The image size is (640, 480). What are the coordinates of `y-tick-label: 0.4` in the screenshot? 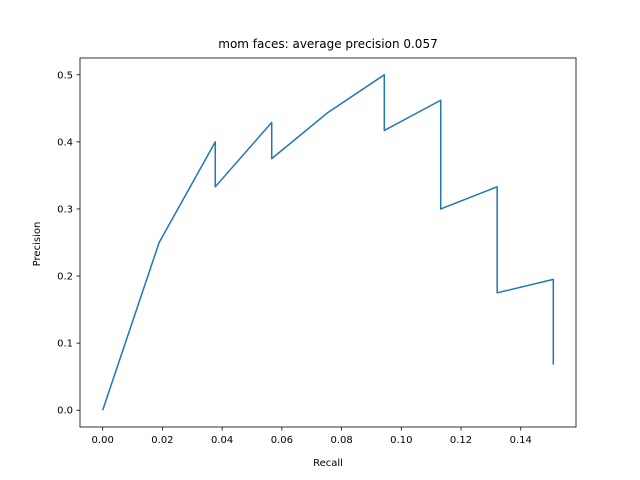 It's located at (65, 142).